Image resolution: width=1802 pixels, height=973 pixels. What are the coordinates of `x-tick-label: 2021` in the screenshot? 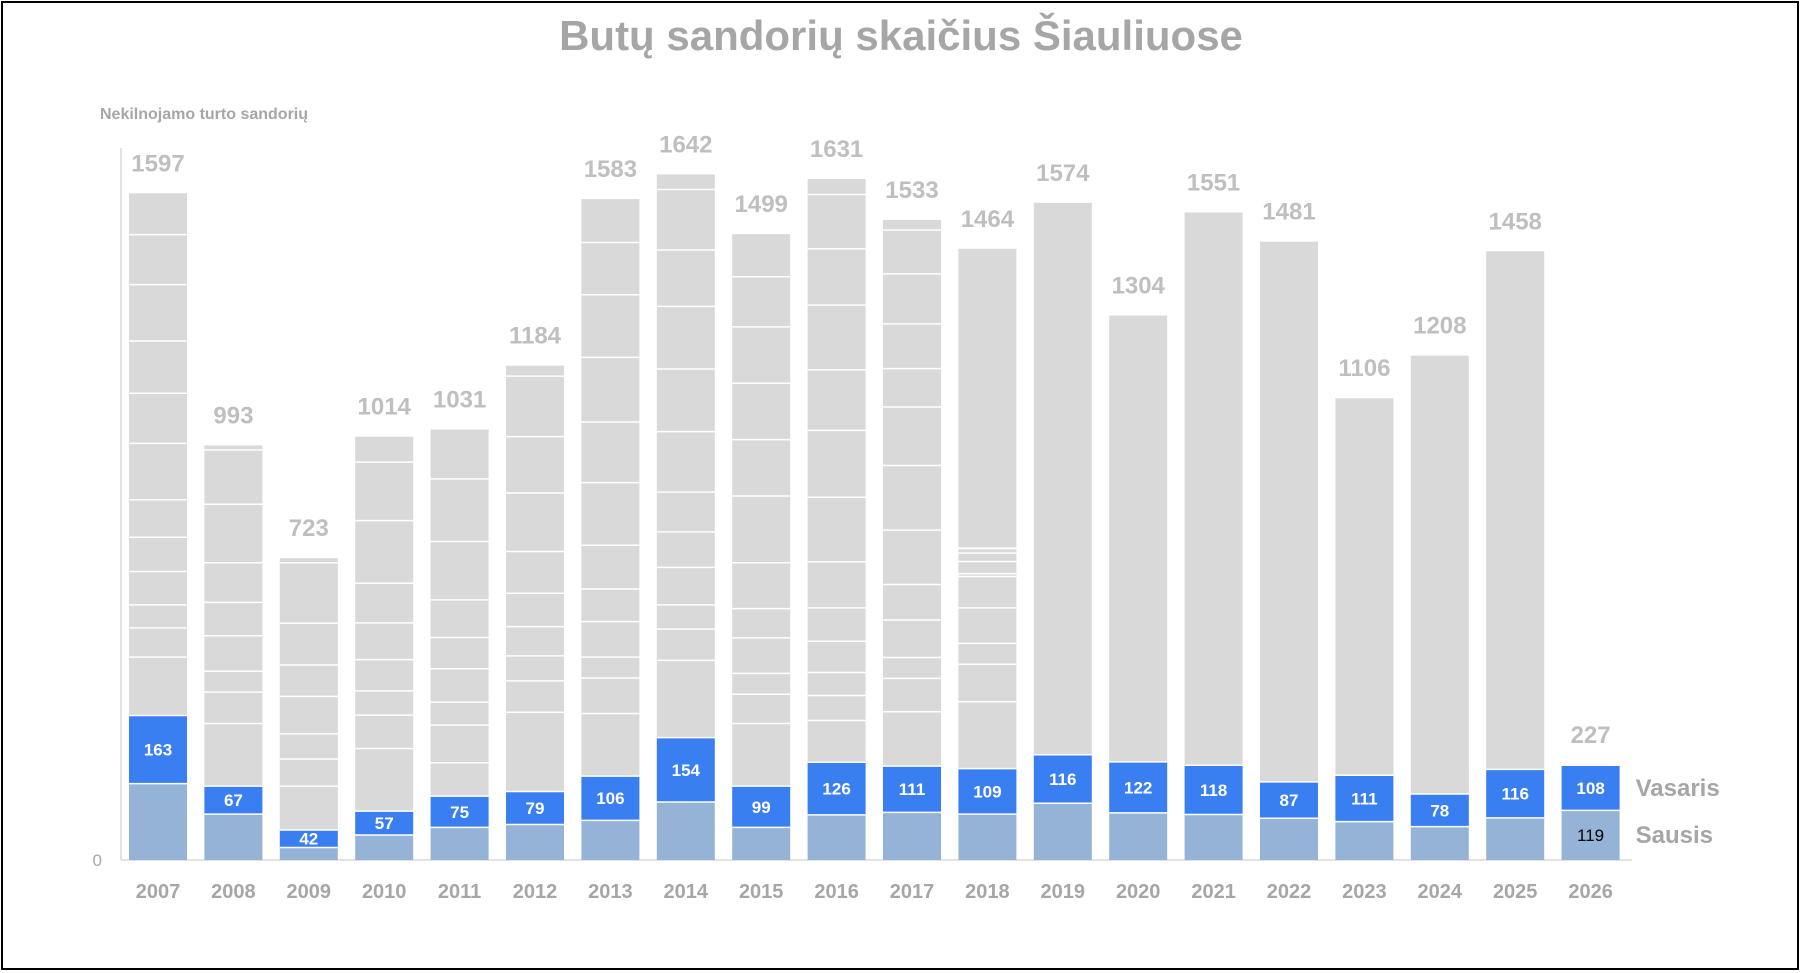 It's located at (1213, 892).